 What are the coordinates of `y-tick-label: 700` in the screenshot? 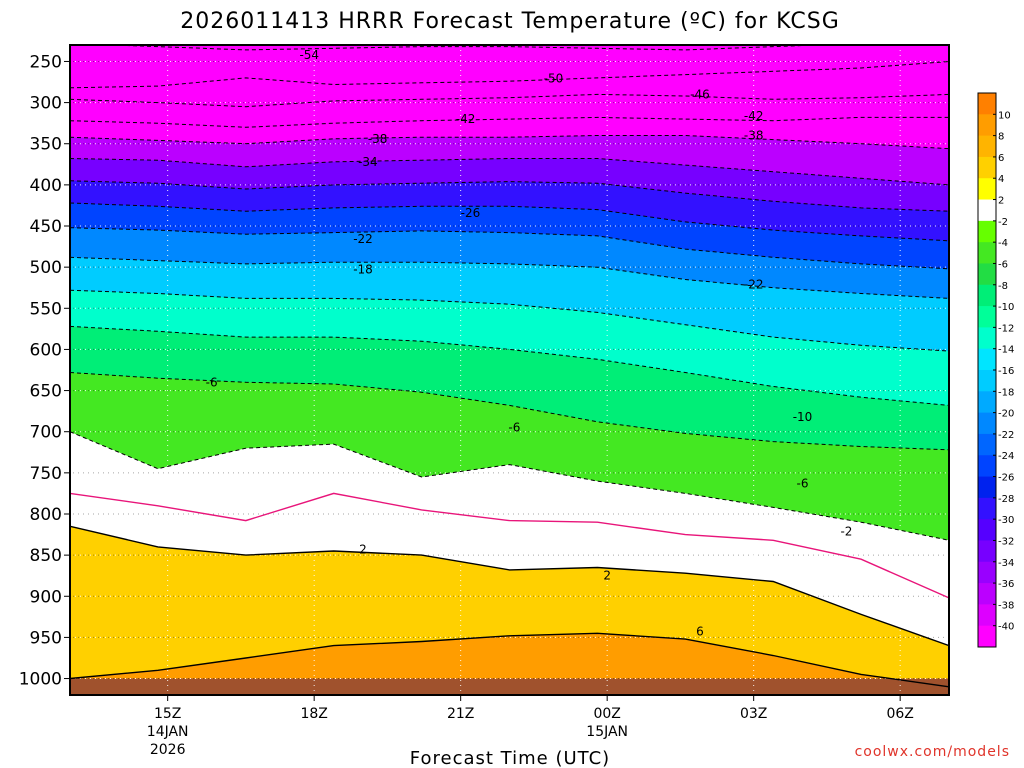 It's located at (46, 433).